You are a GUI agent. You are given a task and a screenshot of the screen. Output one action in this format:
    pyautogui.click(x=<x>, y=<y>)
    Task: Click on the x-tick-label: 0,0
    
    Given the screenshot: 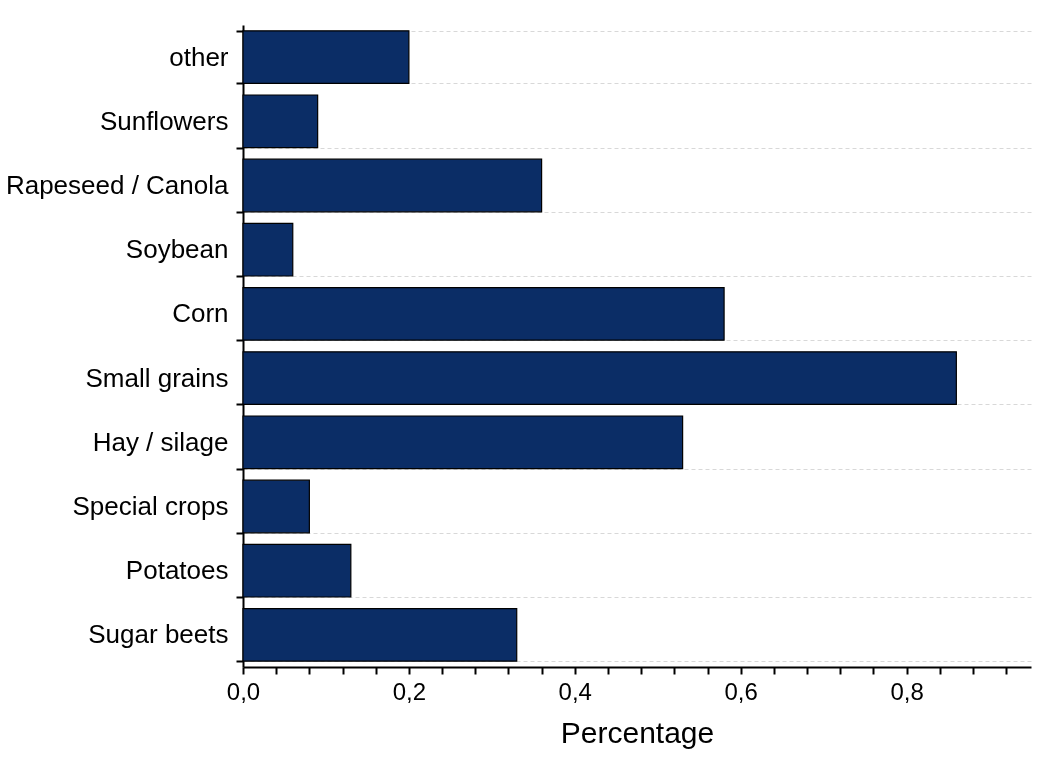 What is the action you would take?
    pyautogui.click(x=243, y=691)
    